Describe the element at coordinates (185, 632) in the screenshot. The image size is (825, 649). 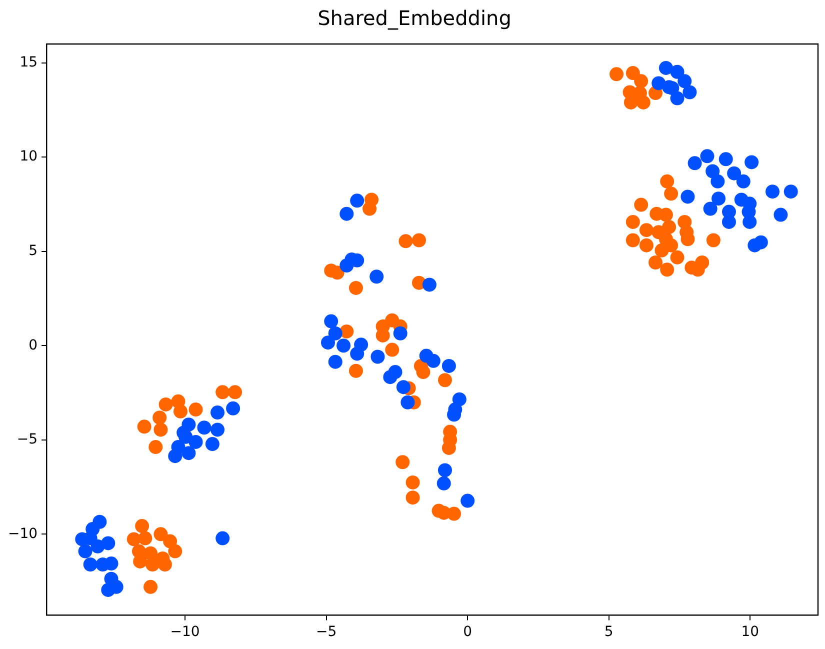
I see `x-tick-label: −10` at that location.